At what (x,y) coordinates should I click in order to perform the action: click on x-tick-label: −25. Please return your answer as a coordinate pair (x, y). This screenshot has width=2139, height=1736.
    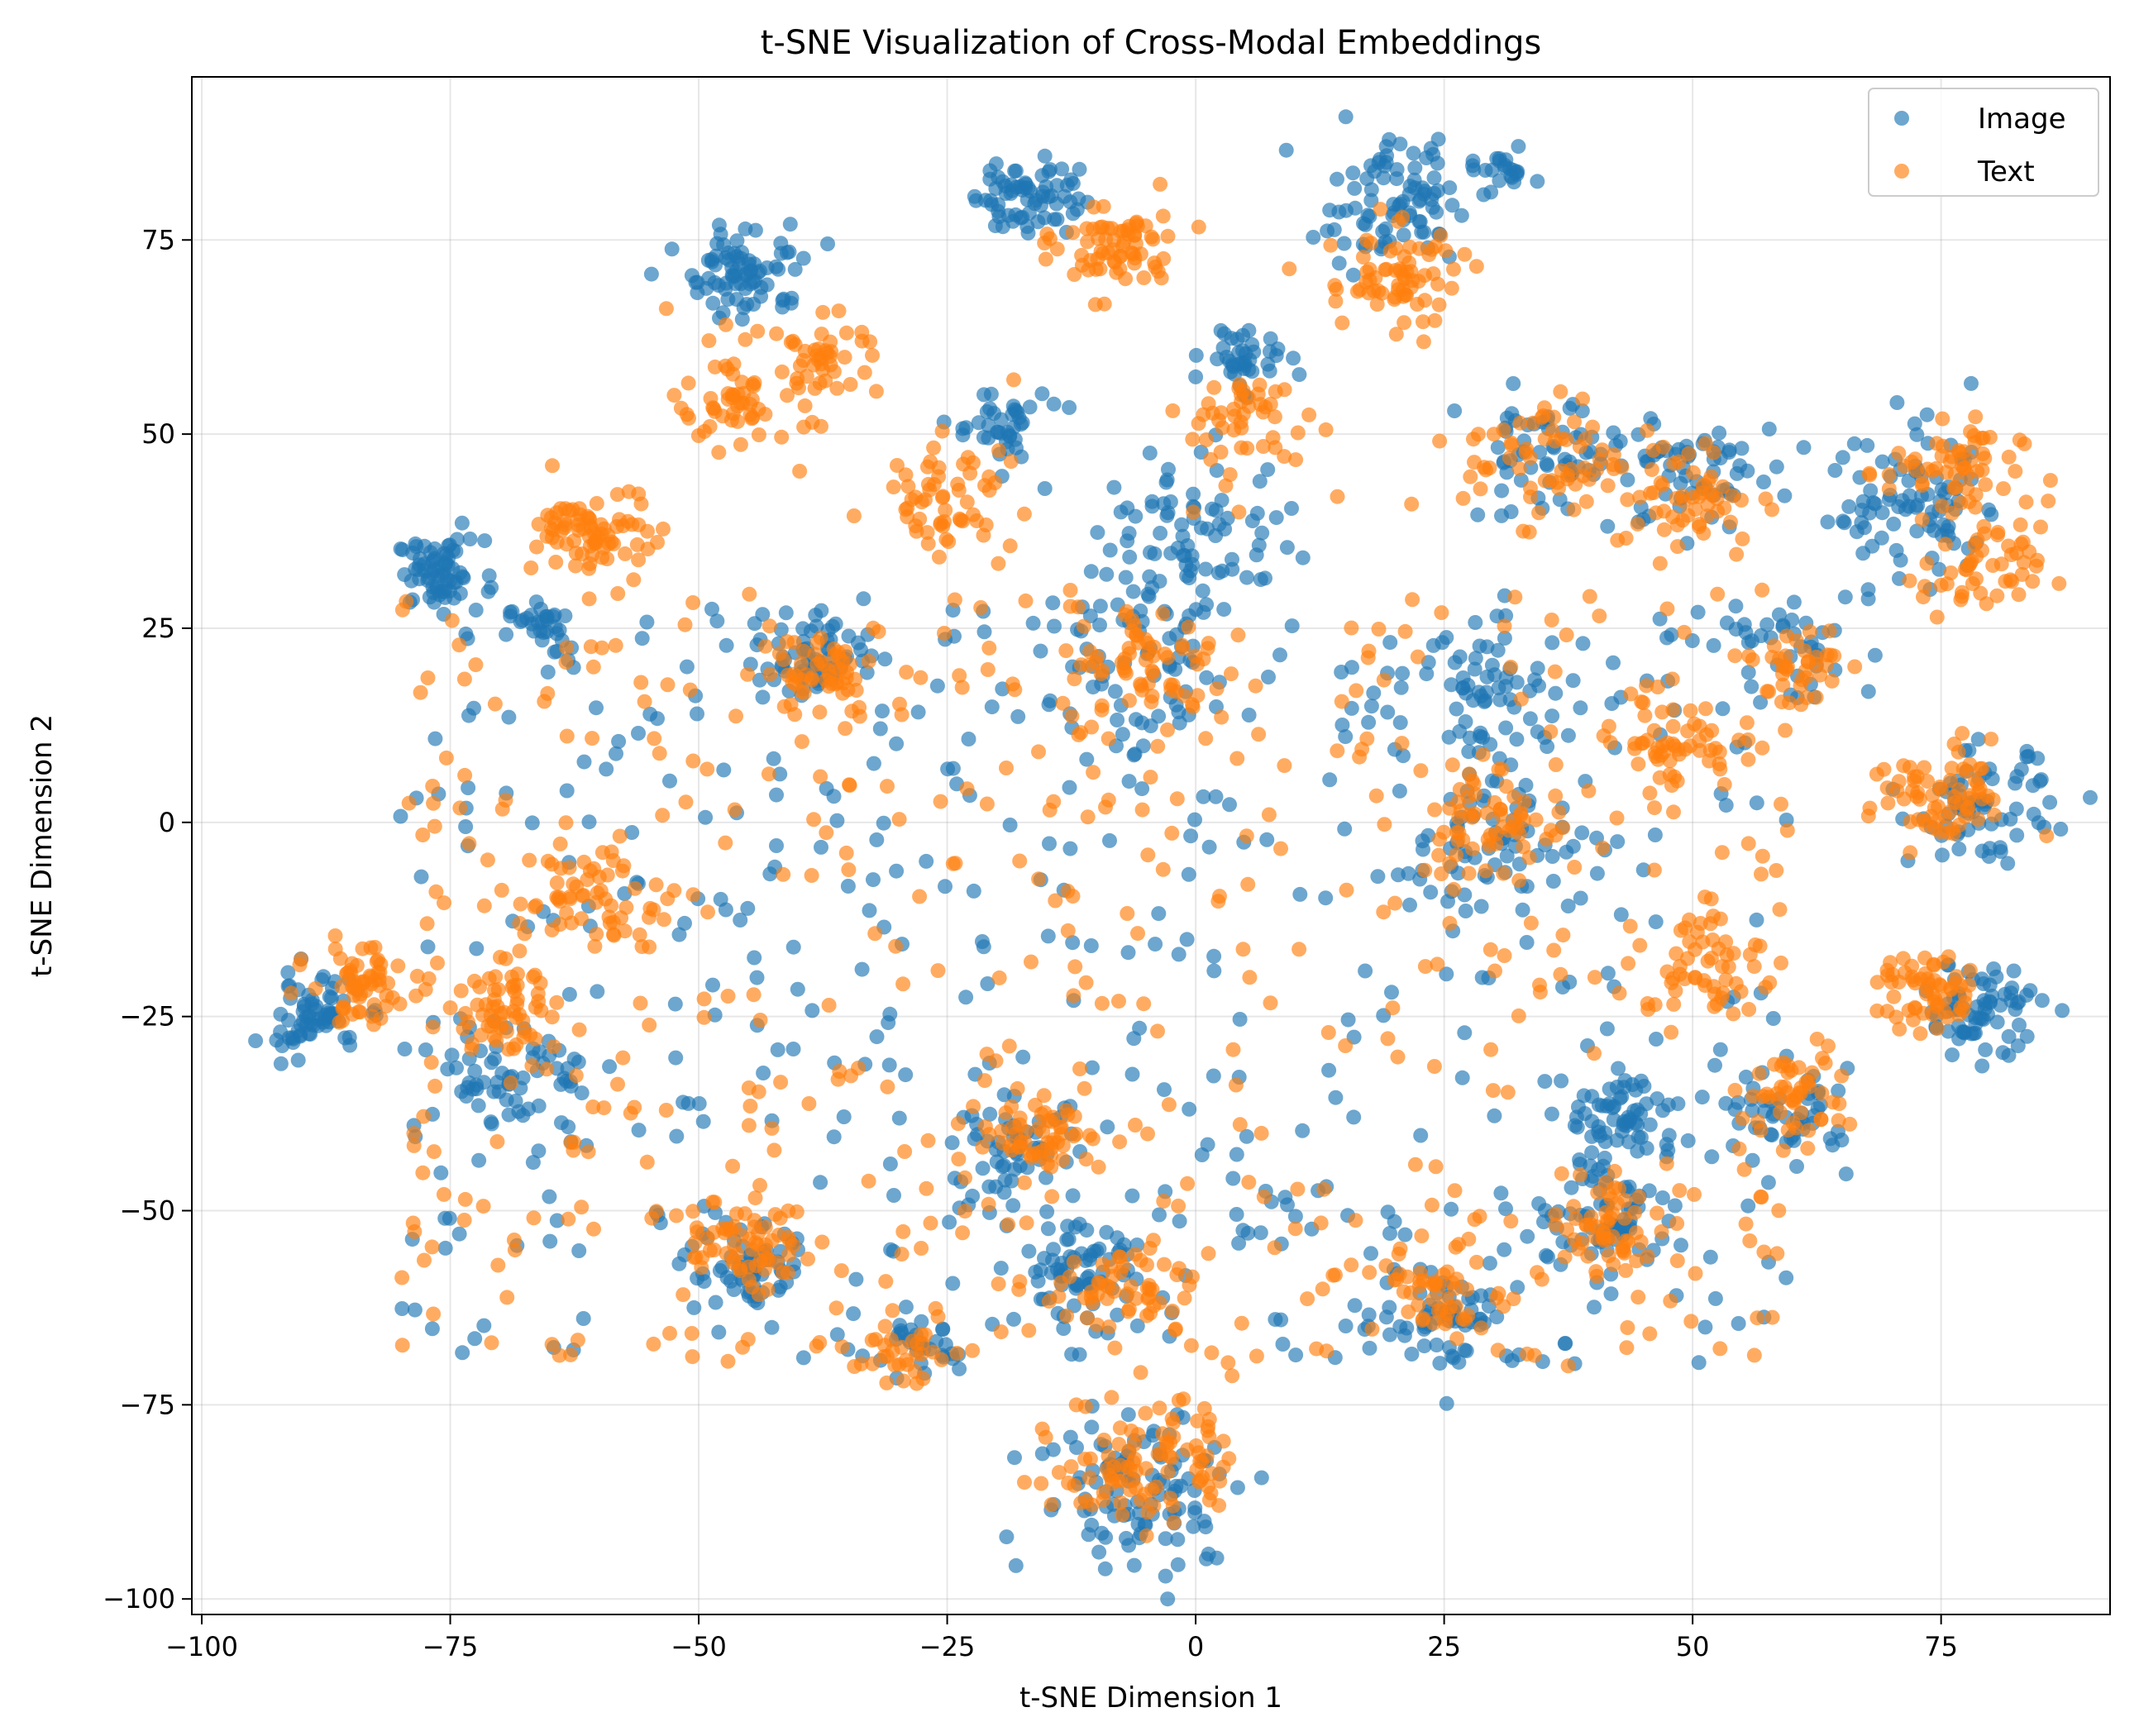
    Looking at the image, I should click on (947, 1646).